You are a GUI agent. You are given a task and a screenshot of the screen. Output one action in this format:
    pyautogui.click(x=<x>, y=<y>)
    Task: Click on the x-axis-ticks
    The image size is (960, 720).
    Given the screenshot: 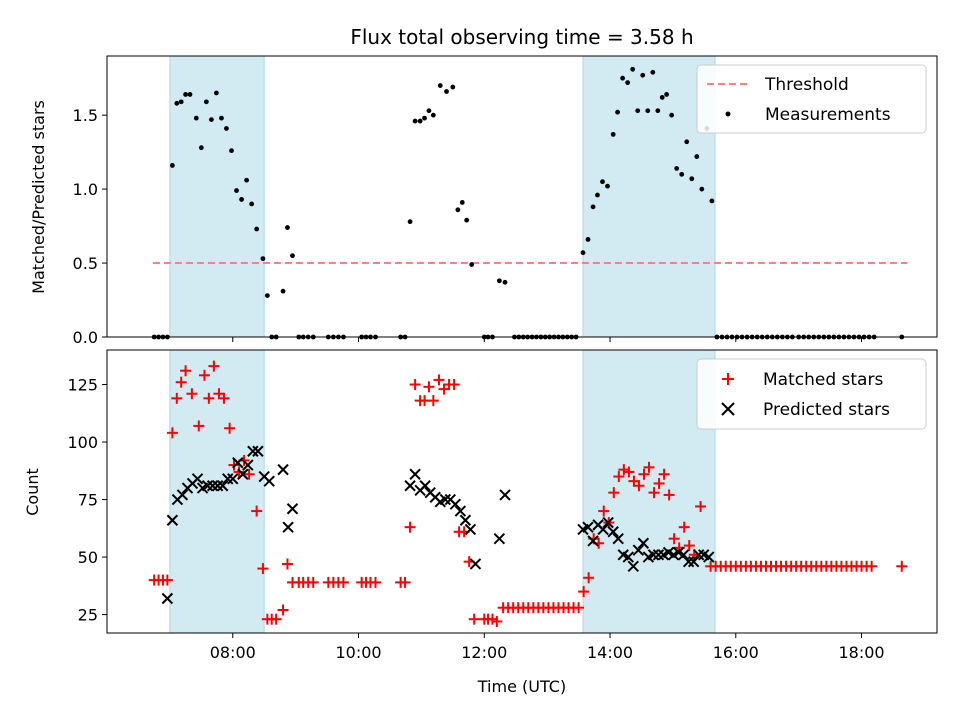 What is the action you would take?
    pyautogui.click(x=547, y=339)
    